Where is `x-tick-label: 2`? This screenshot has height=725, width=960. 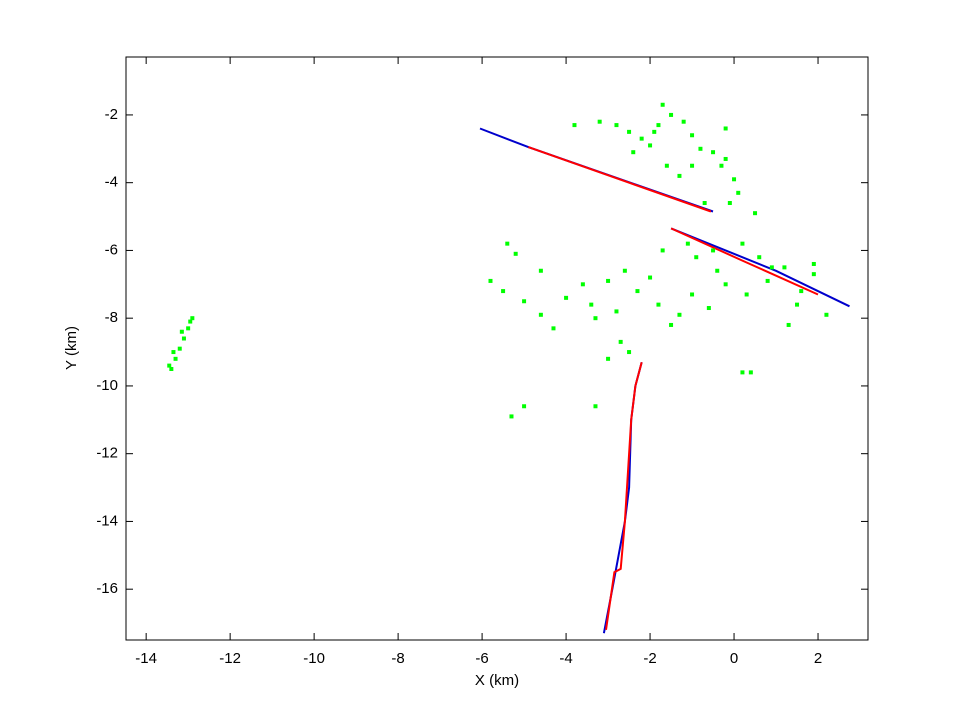 x-tick-label: 2 is located at coordinates (818, 658).